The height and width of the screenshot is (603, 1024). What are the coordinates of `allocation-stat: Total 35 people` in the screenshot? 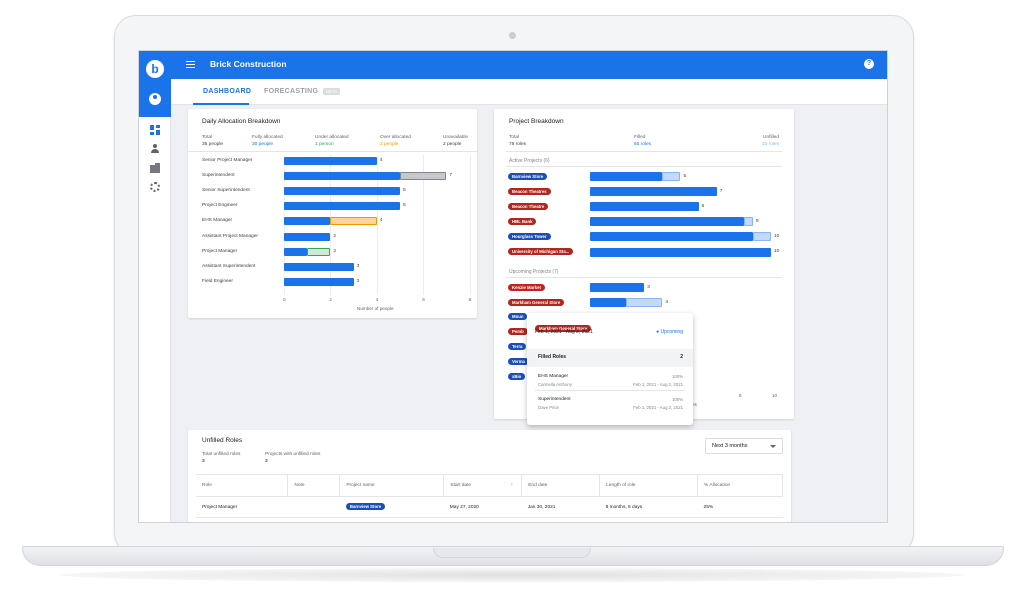 It's located at (212, 141).